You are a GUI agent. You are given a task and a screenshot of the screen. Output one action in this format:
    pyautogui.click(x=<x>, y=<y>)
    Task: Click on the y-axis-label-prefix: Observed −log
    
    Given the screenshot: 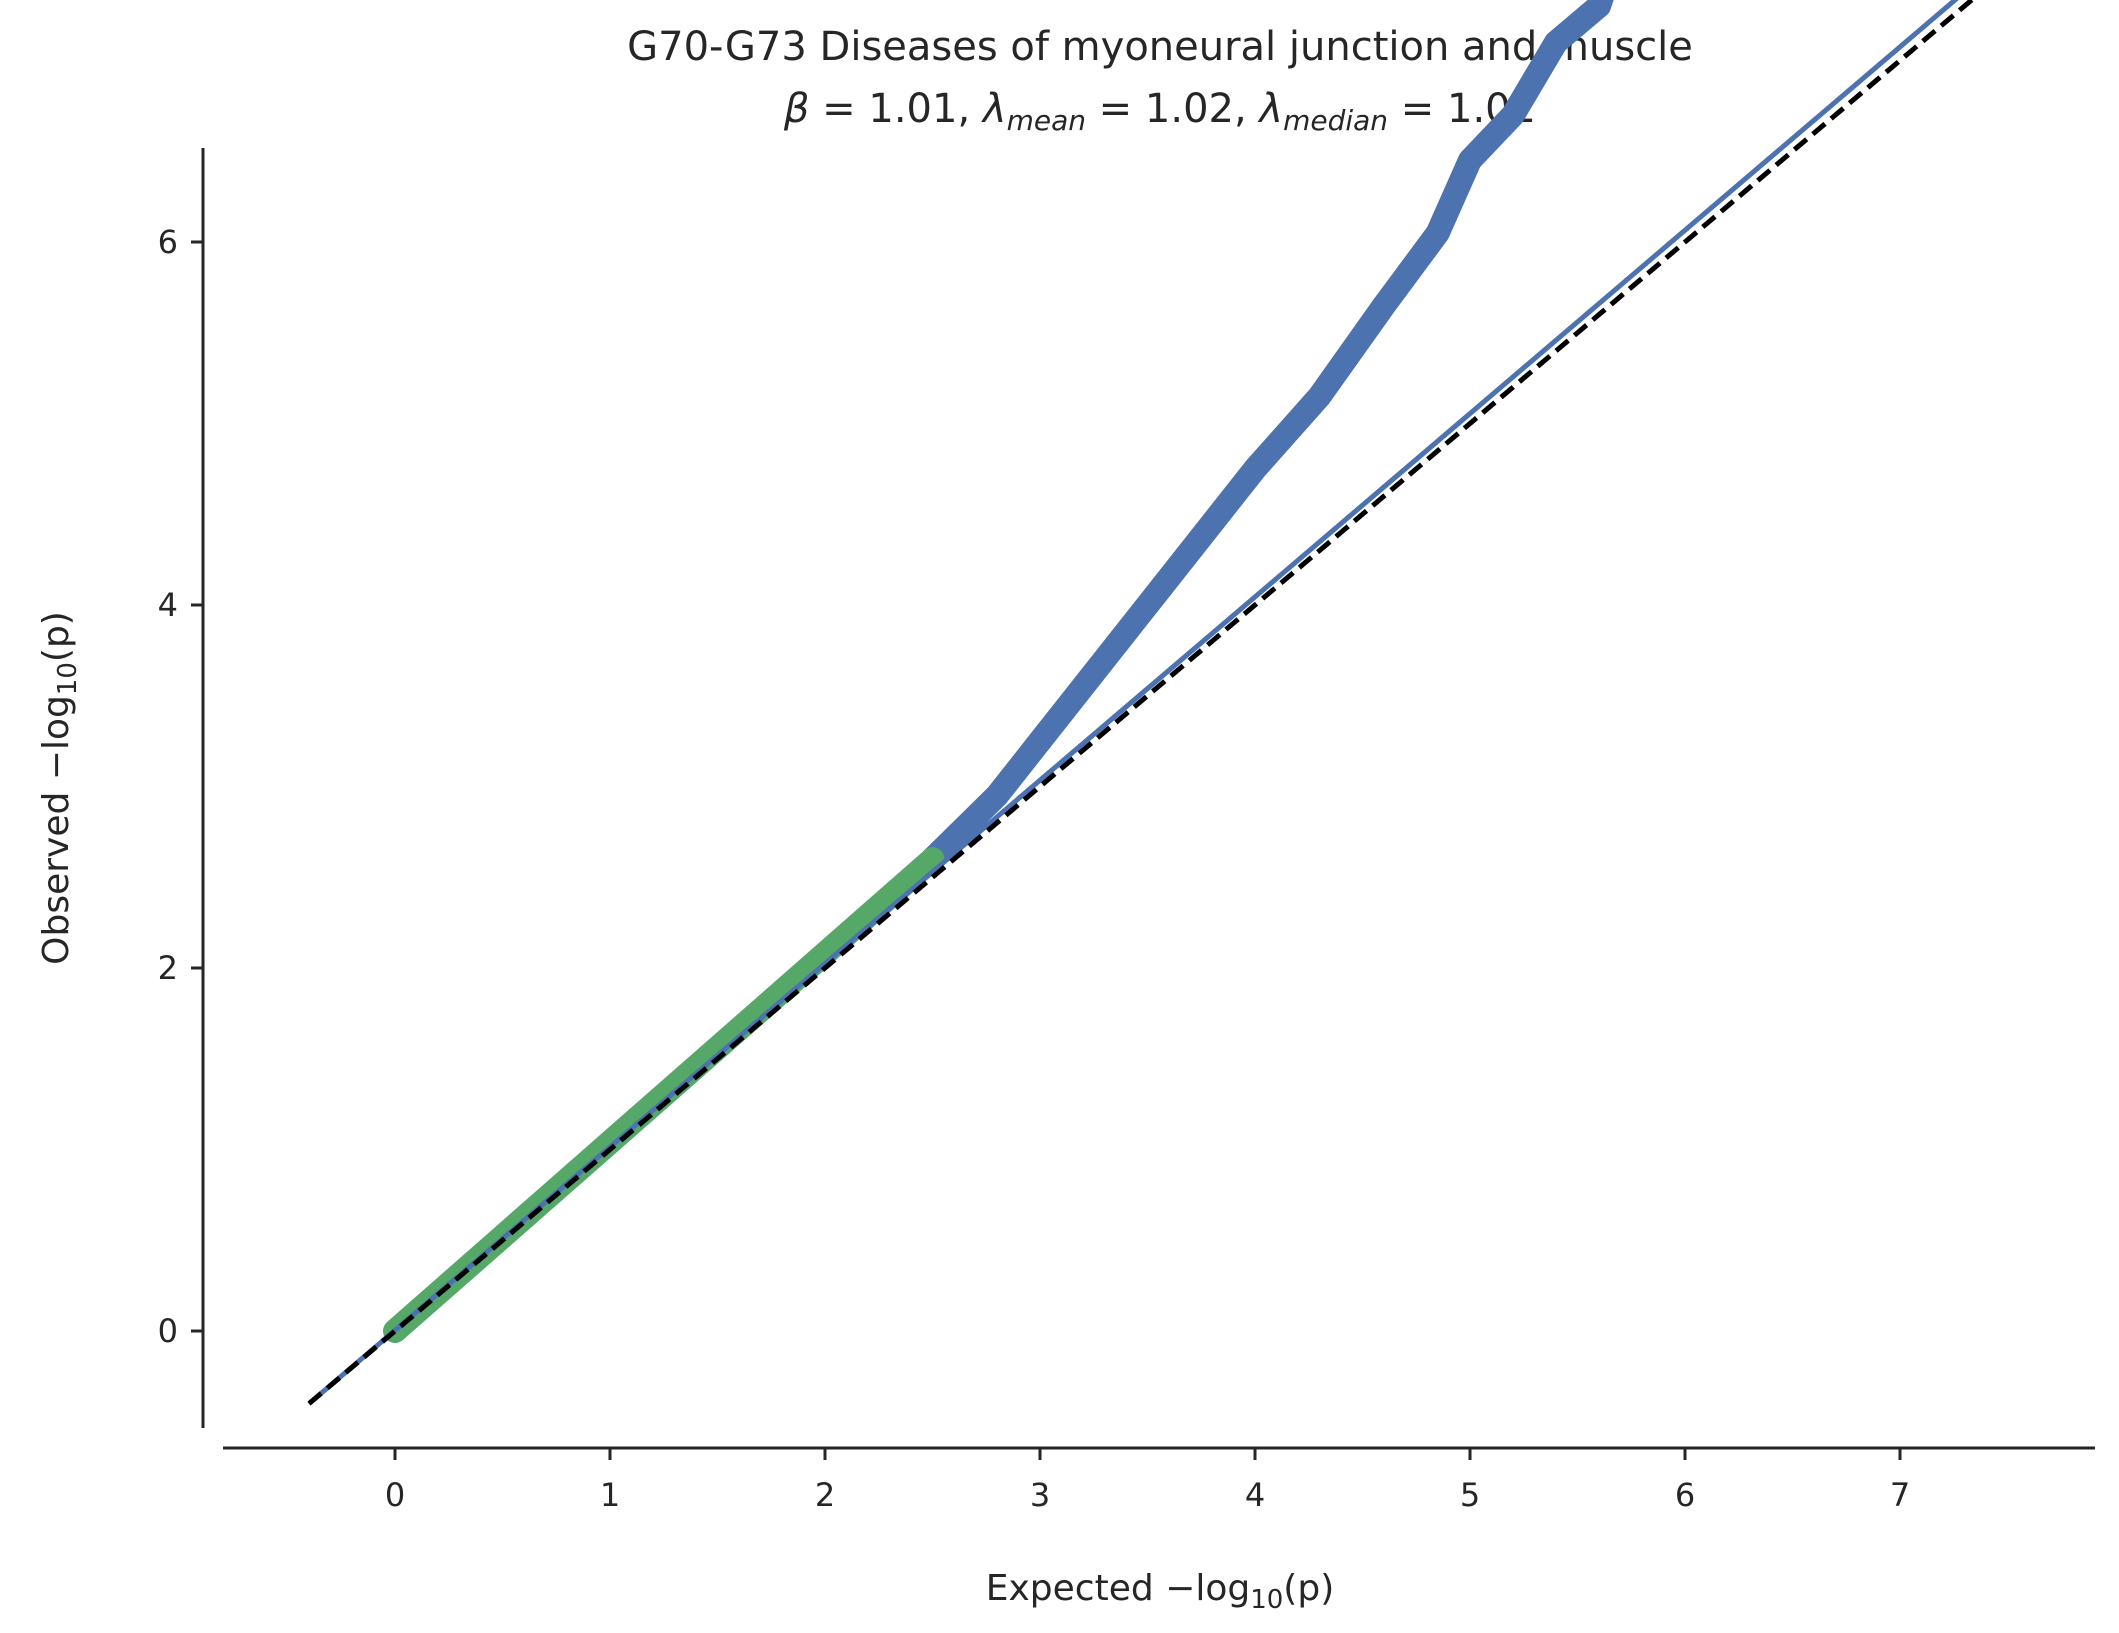 What is the action you would take?
    pyautogui.click(x=56, y=830)
    